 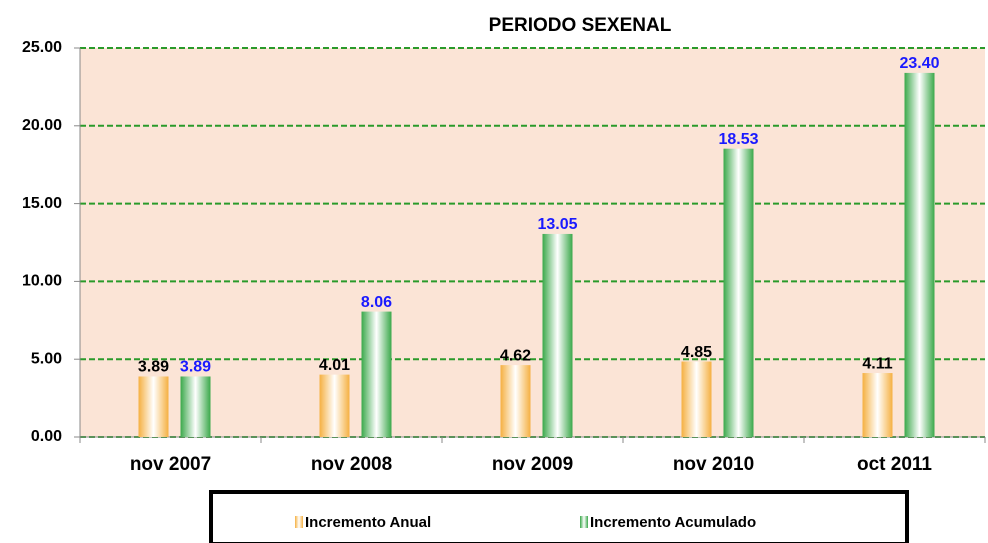 I want to click on value-label: 4.11, so click(x=877, y=363).